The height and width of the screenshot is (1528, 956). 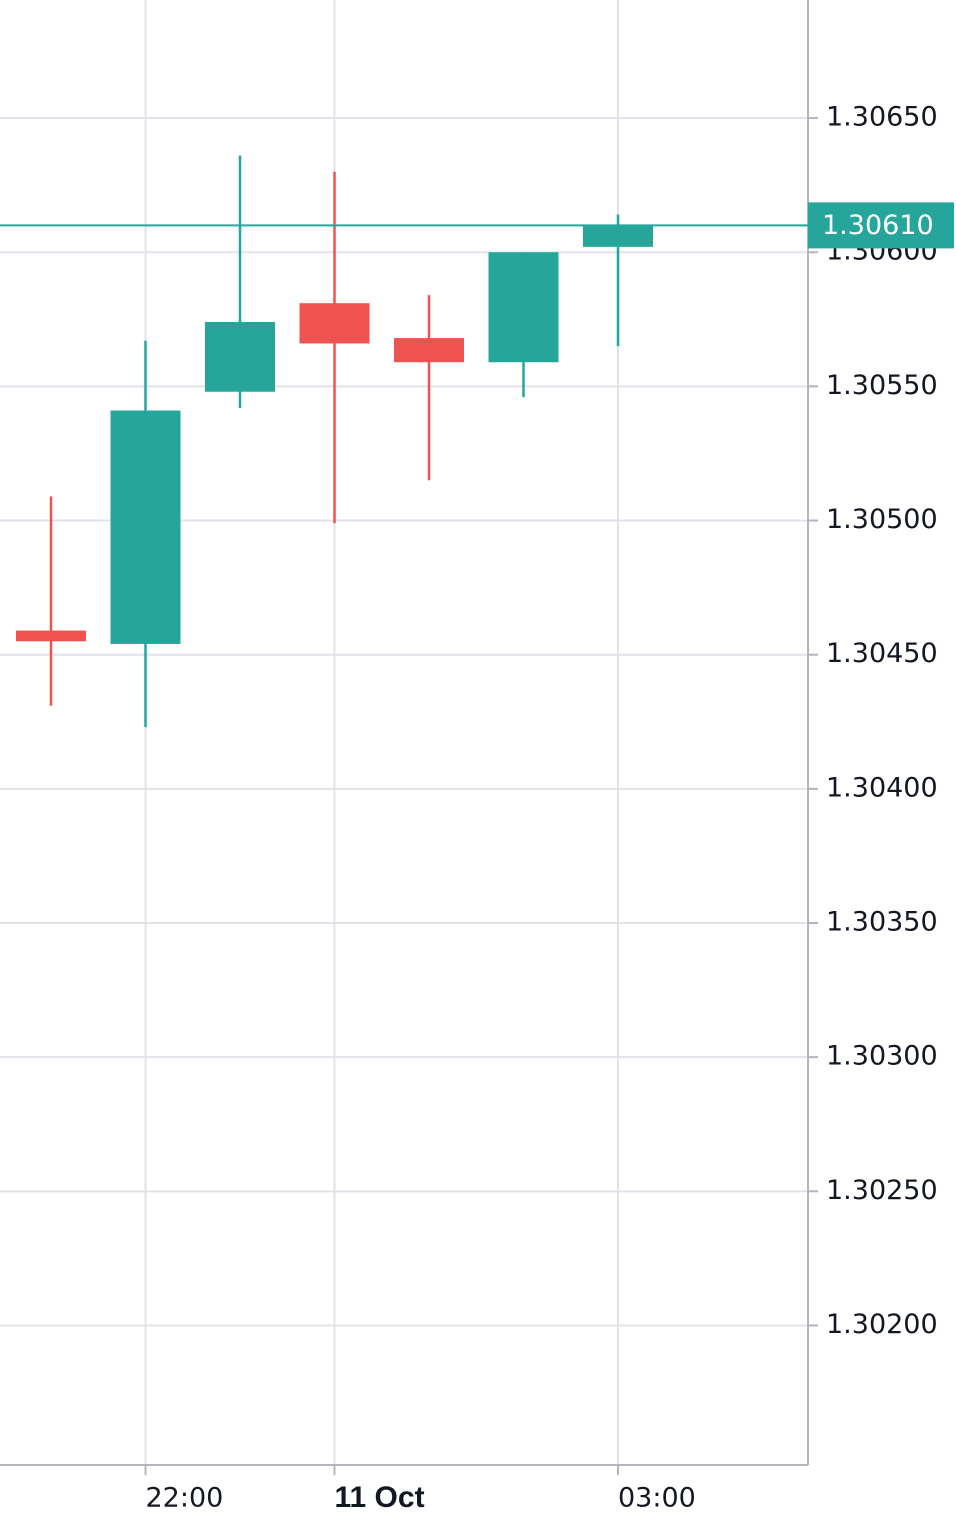 What do you see at coordinates (882, 787) in the screenshot?
I see `y-tick-label: 1.30400` at bounding box center [882, 787].